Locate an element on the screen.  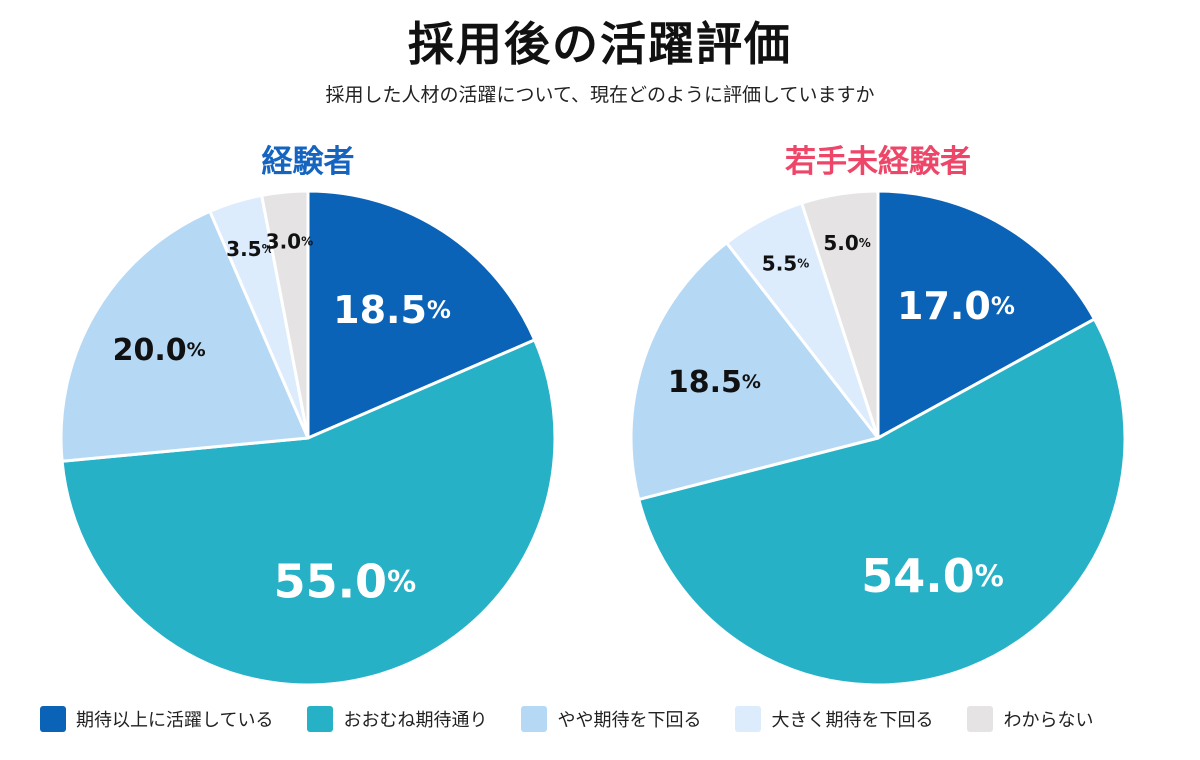
legend-item-unknown: わからない is located at coordinates (1030, 719).